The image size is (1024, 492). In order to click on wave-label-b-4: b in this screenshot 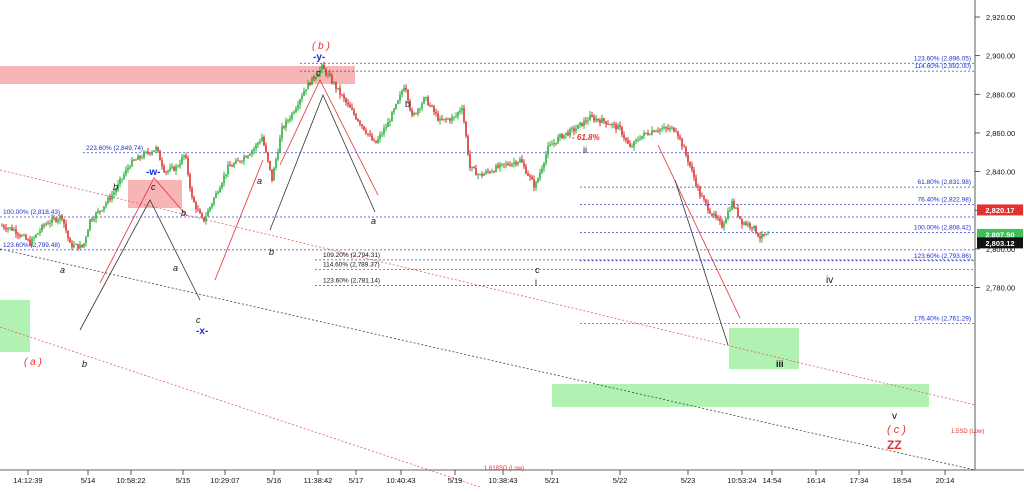, I will do `click(84, 364)`.